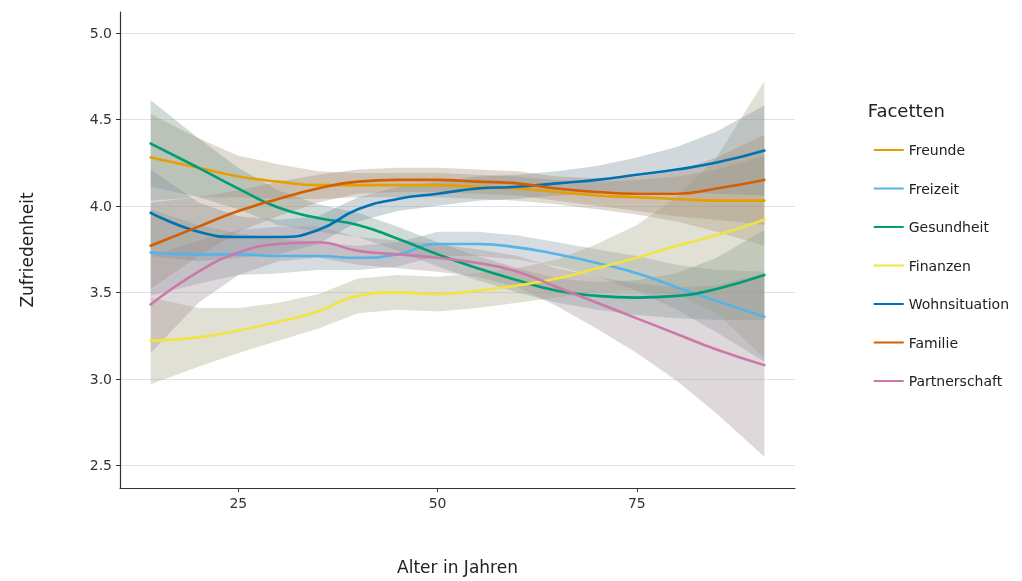 The width and height of the screenshot is (1022, 581). What do you see at coordinates (933, 342) in the screenshot?
I see `legend-label: Familie` at bounding box center [933, 342].